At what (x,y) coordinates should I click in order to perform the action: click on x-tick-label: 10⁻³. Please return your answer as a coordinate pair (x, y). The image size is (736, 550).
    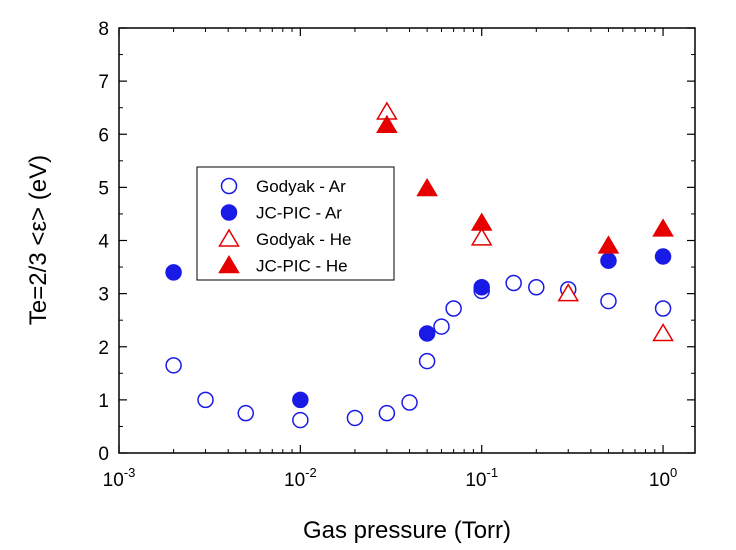
    Looking at the image, I should click on (119, 478).